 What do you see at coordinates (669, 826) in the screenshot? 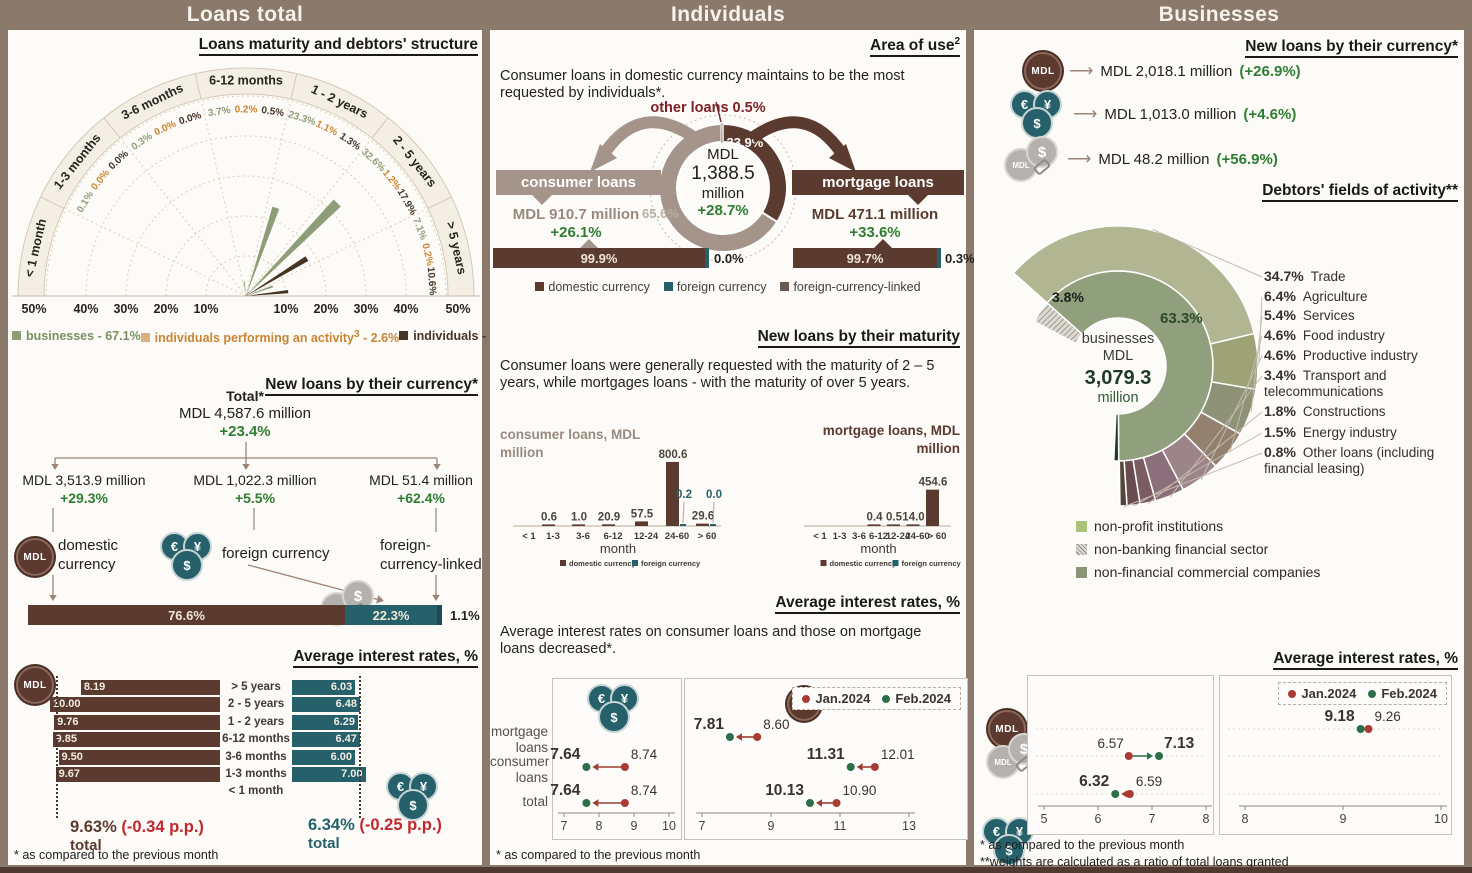
I see `svg-text: 10` at bounding box center [669, 826].